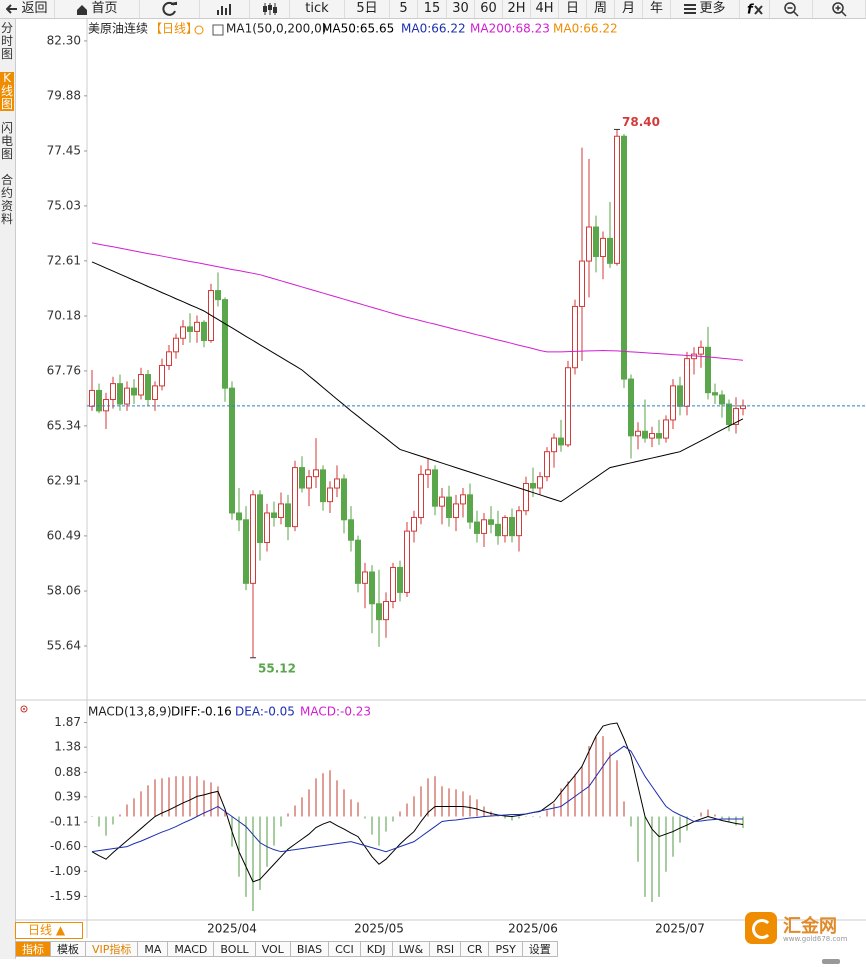 This screenshot has width=866, height=967. I want to click on logo: 汇金网 www.gold678.com, so click(800, 929).